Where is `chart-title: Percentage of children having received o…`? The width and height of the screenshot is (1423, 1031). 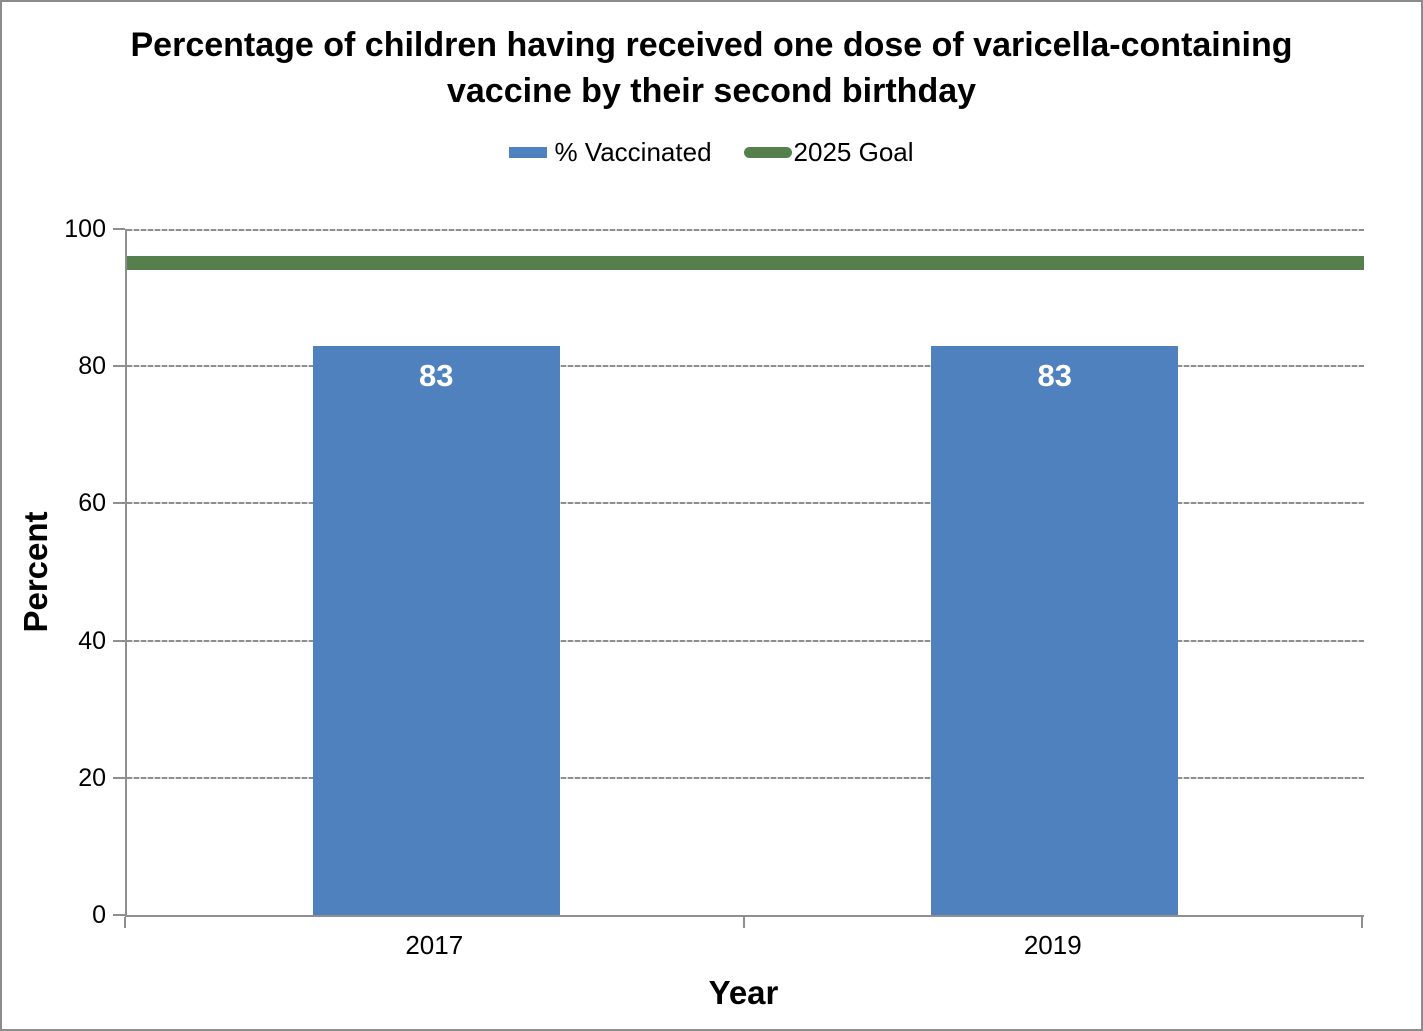 chart-title: Percentage of children having received o… is located at coordinates (711, 68).